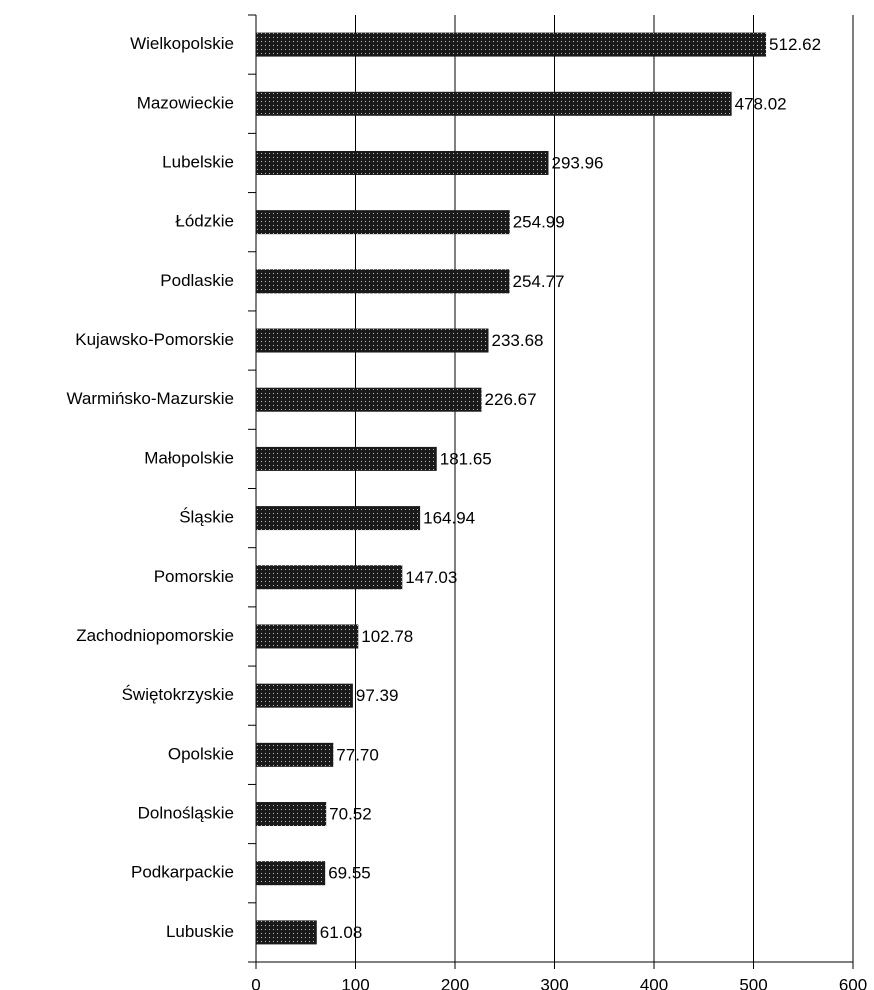 The width and height of the screenshot is (874, 990). Describe the element at coordinates (377, 695) in the screenshot. I see `value-label: 97.39` at that location.